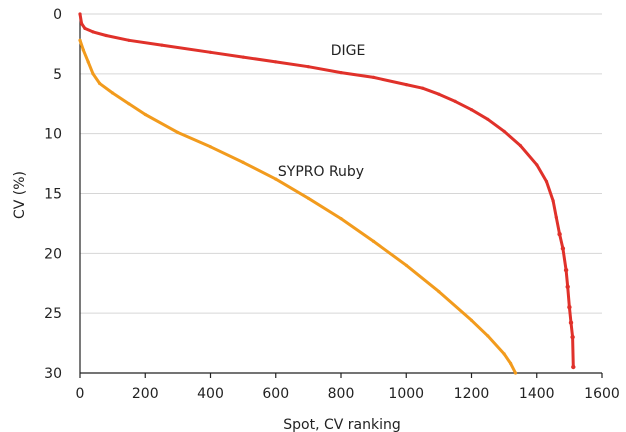 Image resolution: width=626 pixels, height=432 pixels. I want to click on y-tick-label: 10, so click(53, 135).